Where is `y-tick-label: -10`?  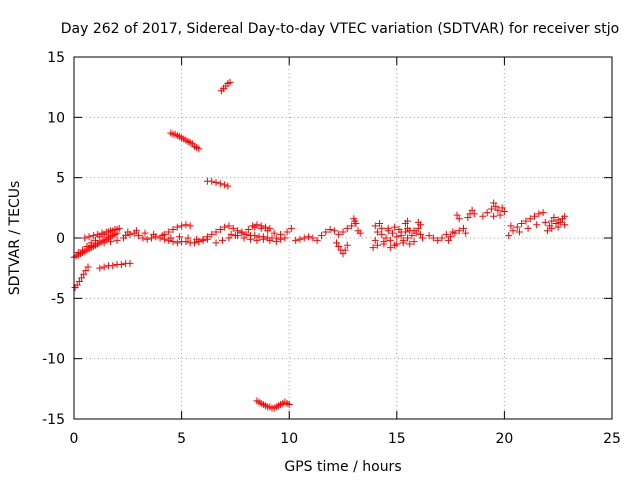 y-tick-label: -10 is located at coordinates (53, 360).